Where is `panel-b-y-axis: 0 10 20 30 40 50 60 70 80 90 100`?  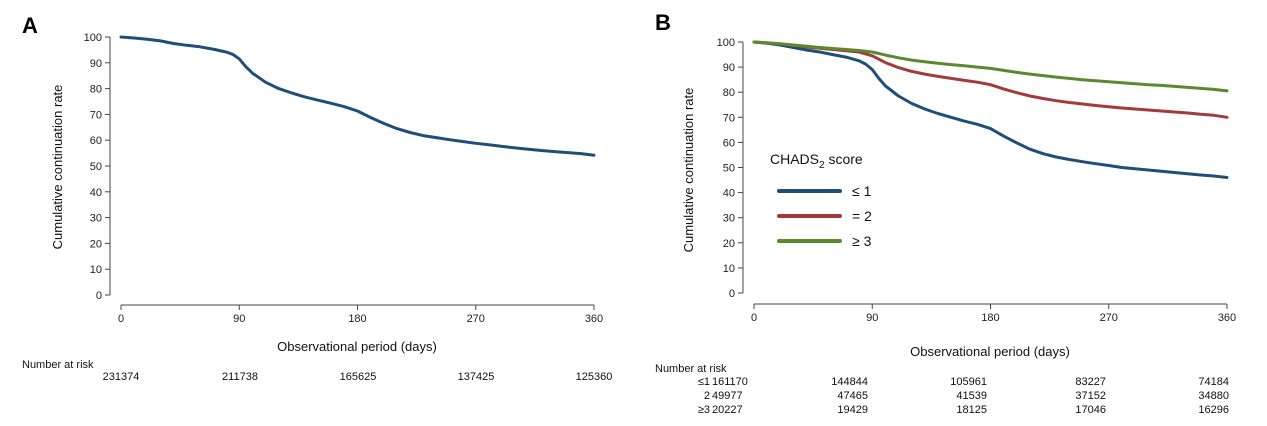 panel-b-y-axis: 0 10 20 30 40 50 60 70 80 90 100 is located at coordinates (730, 168).